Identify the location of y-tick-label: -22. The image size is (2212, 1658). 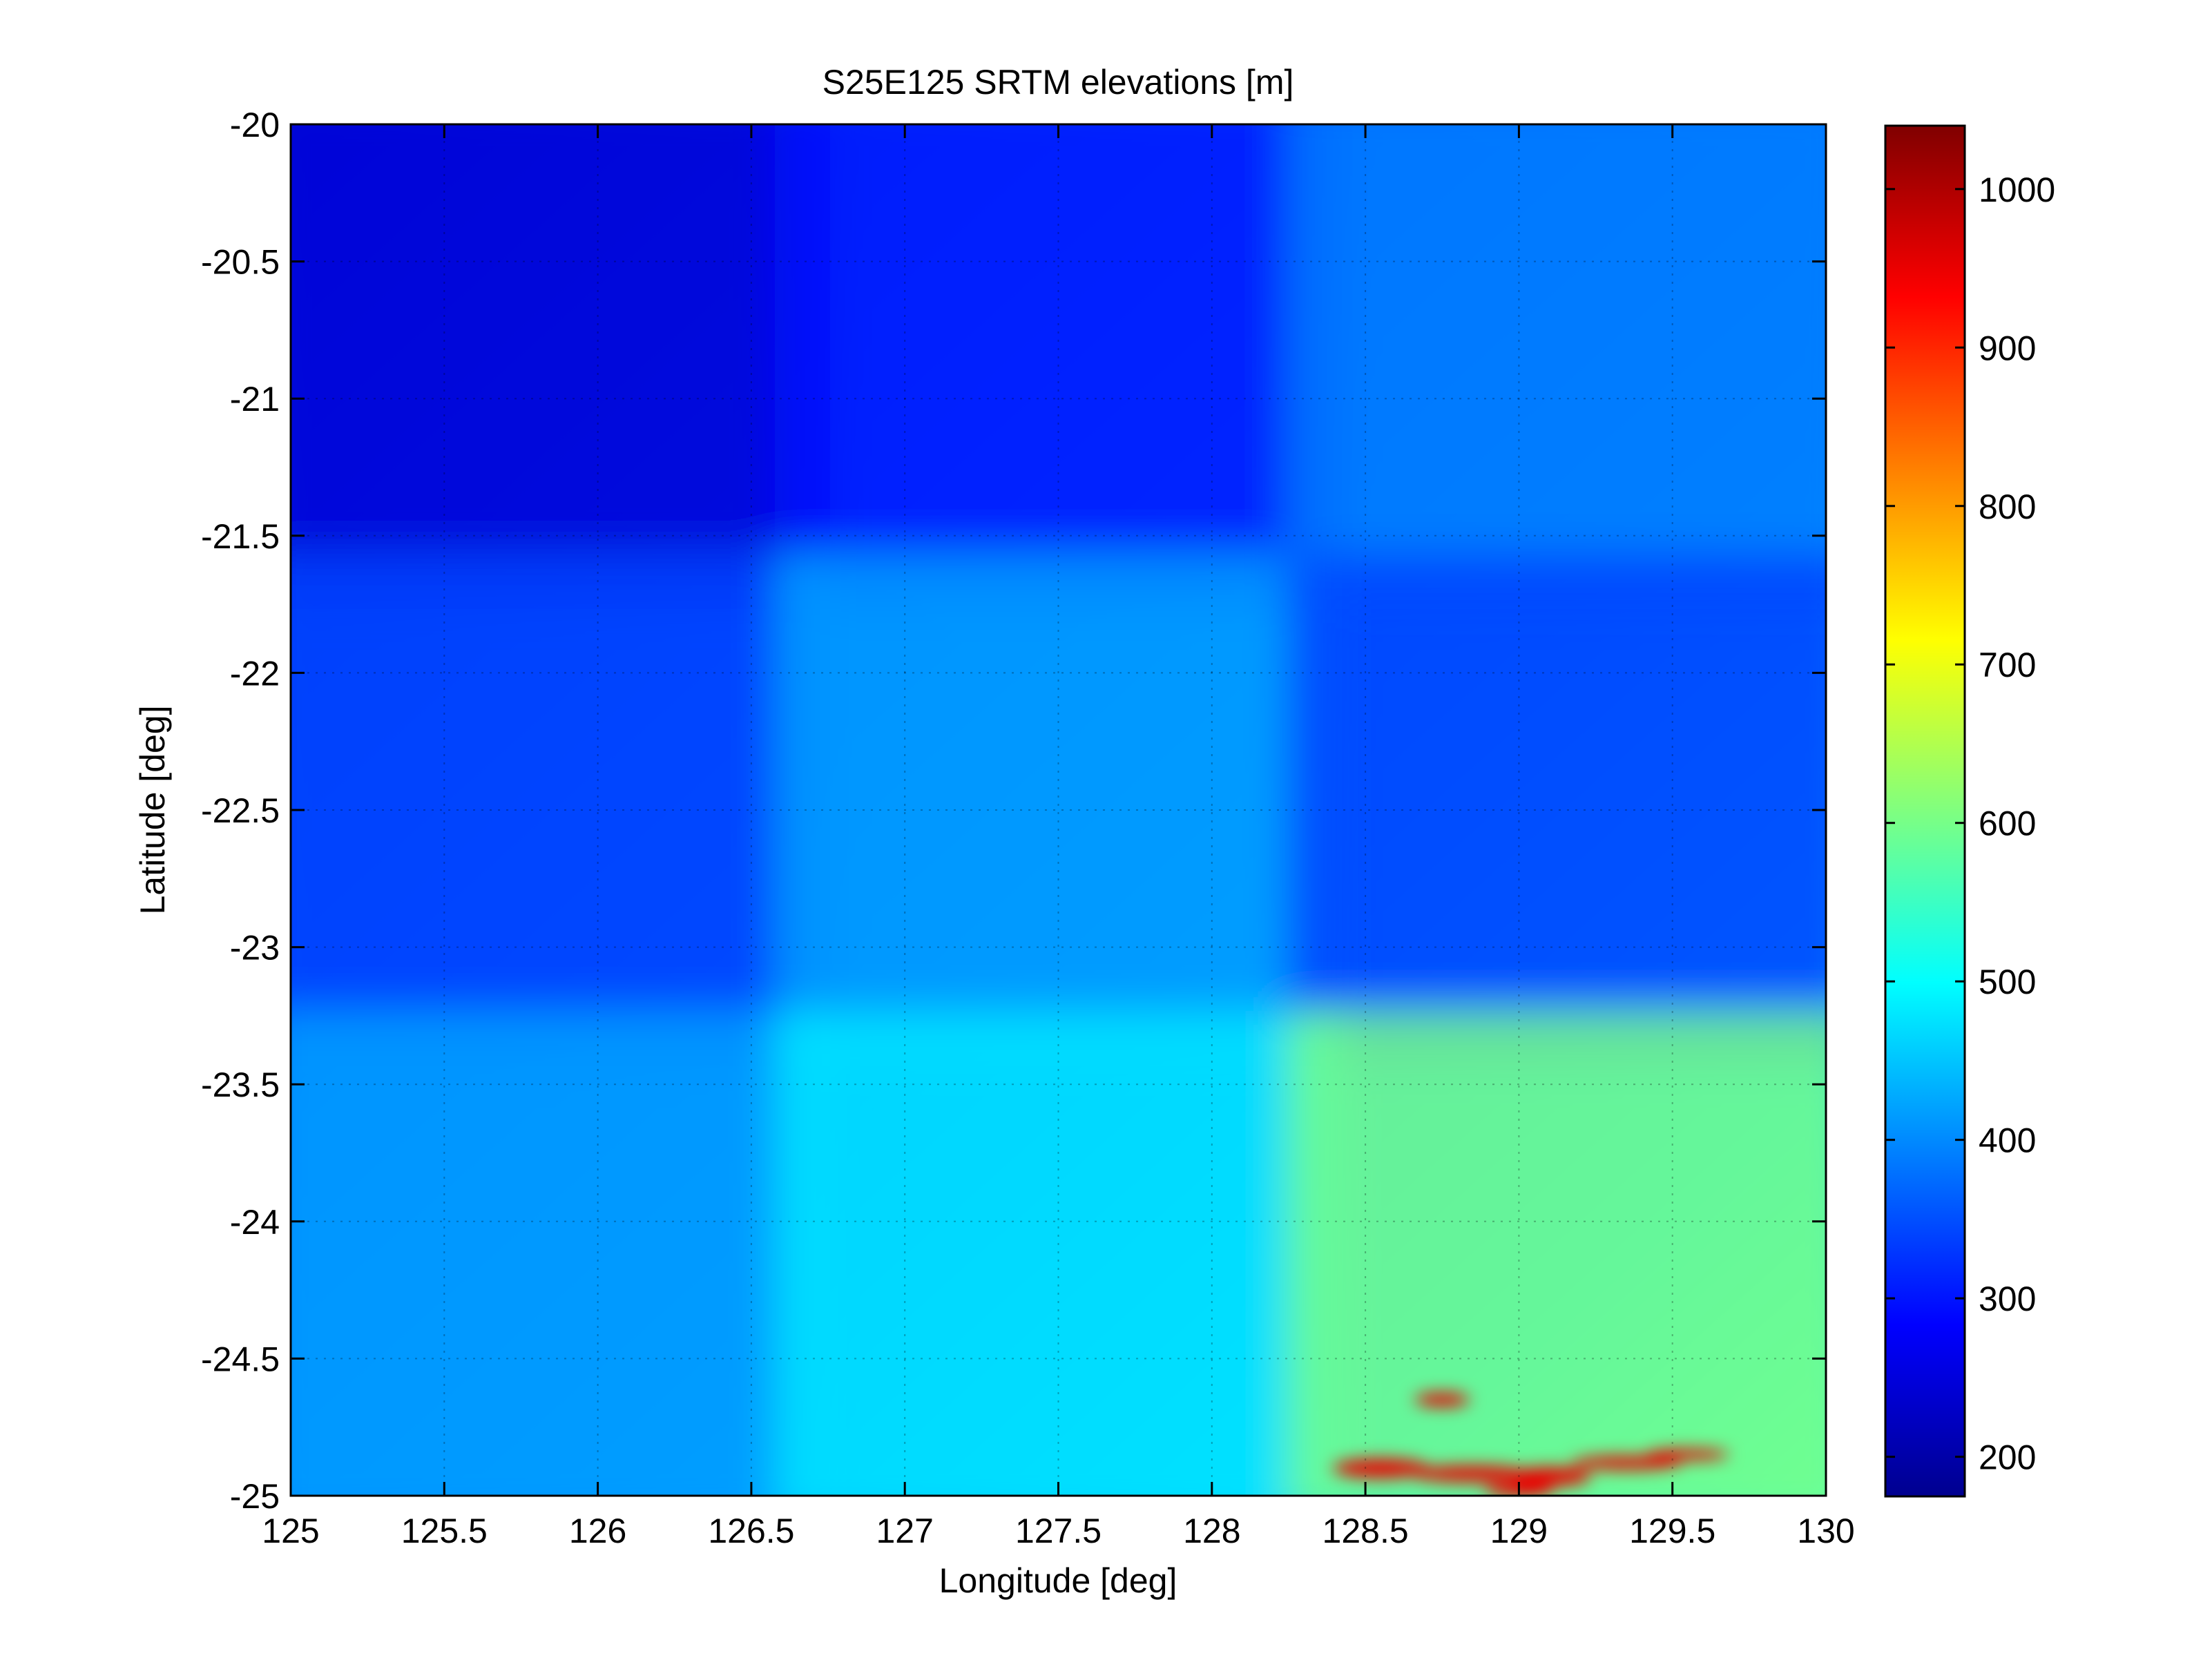
(255, 673).